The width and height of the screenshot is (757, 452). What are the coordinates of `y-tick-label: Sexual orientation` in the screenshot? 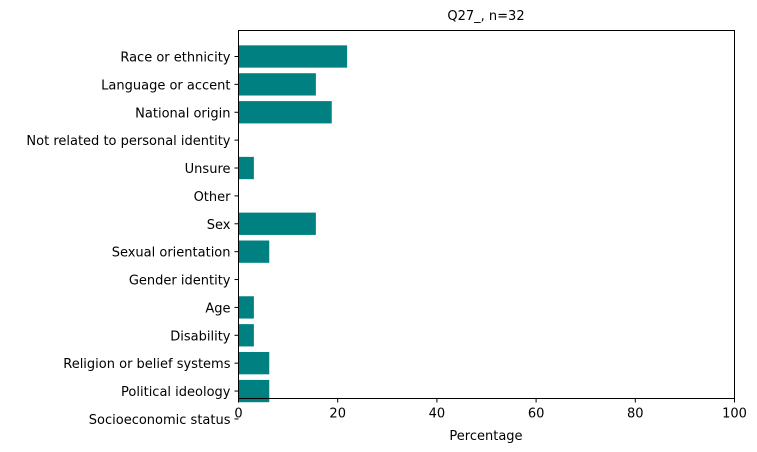 It's located at (171, 253).